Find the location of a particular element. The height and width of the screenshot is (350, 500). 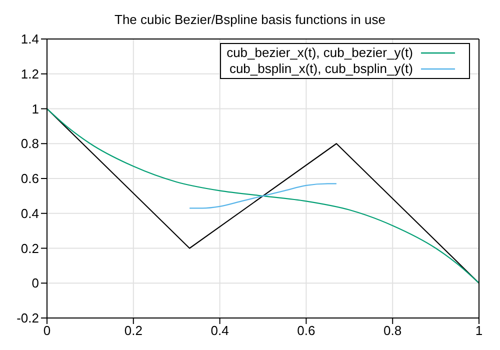

y-tick-label: 0.6 is located at coordinates (29, 178).